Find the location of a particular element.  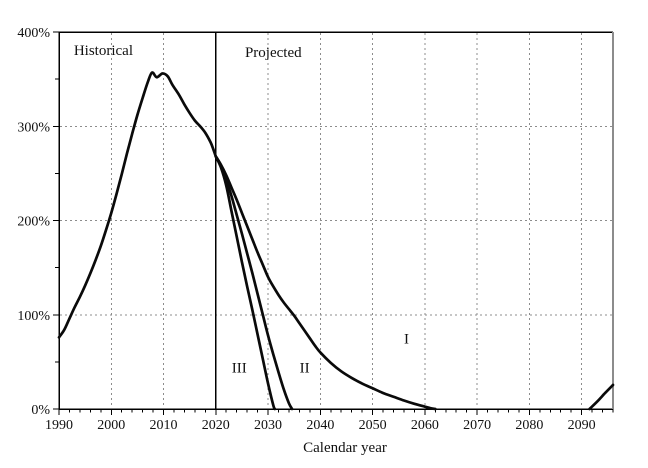

x-axis-label-2090: 2090 is located at coordinates (582, 425).